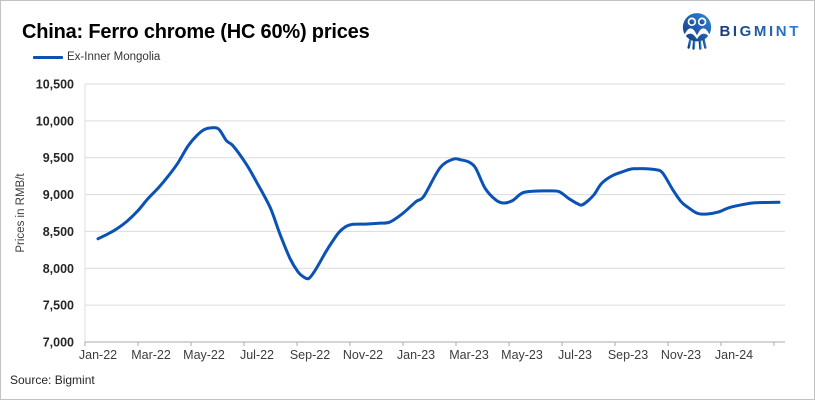  What do you see at coordinates (575, 355) in the screenshot?
I see `x-tick-label: Jul-23` at bounding box center [575, 355].